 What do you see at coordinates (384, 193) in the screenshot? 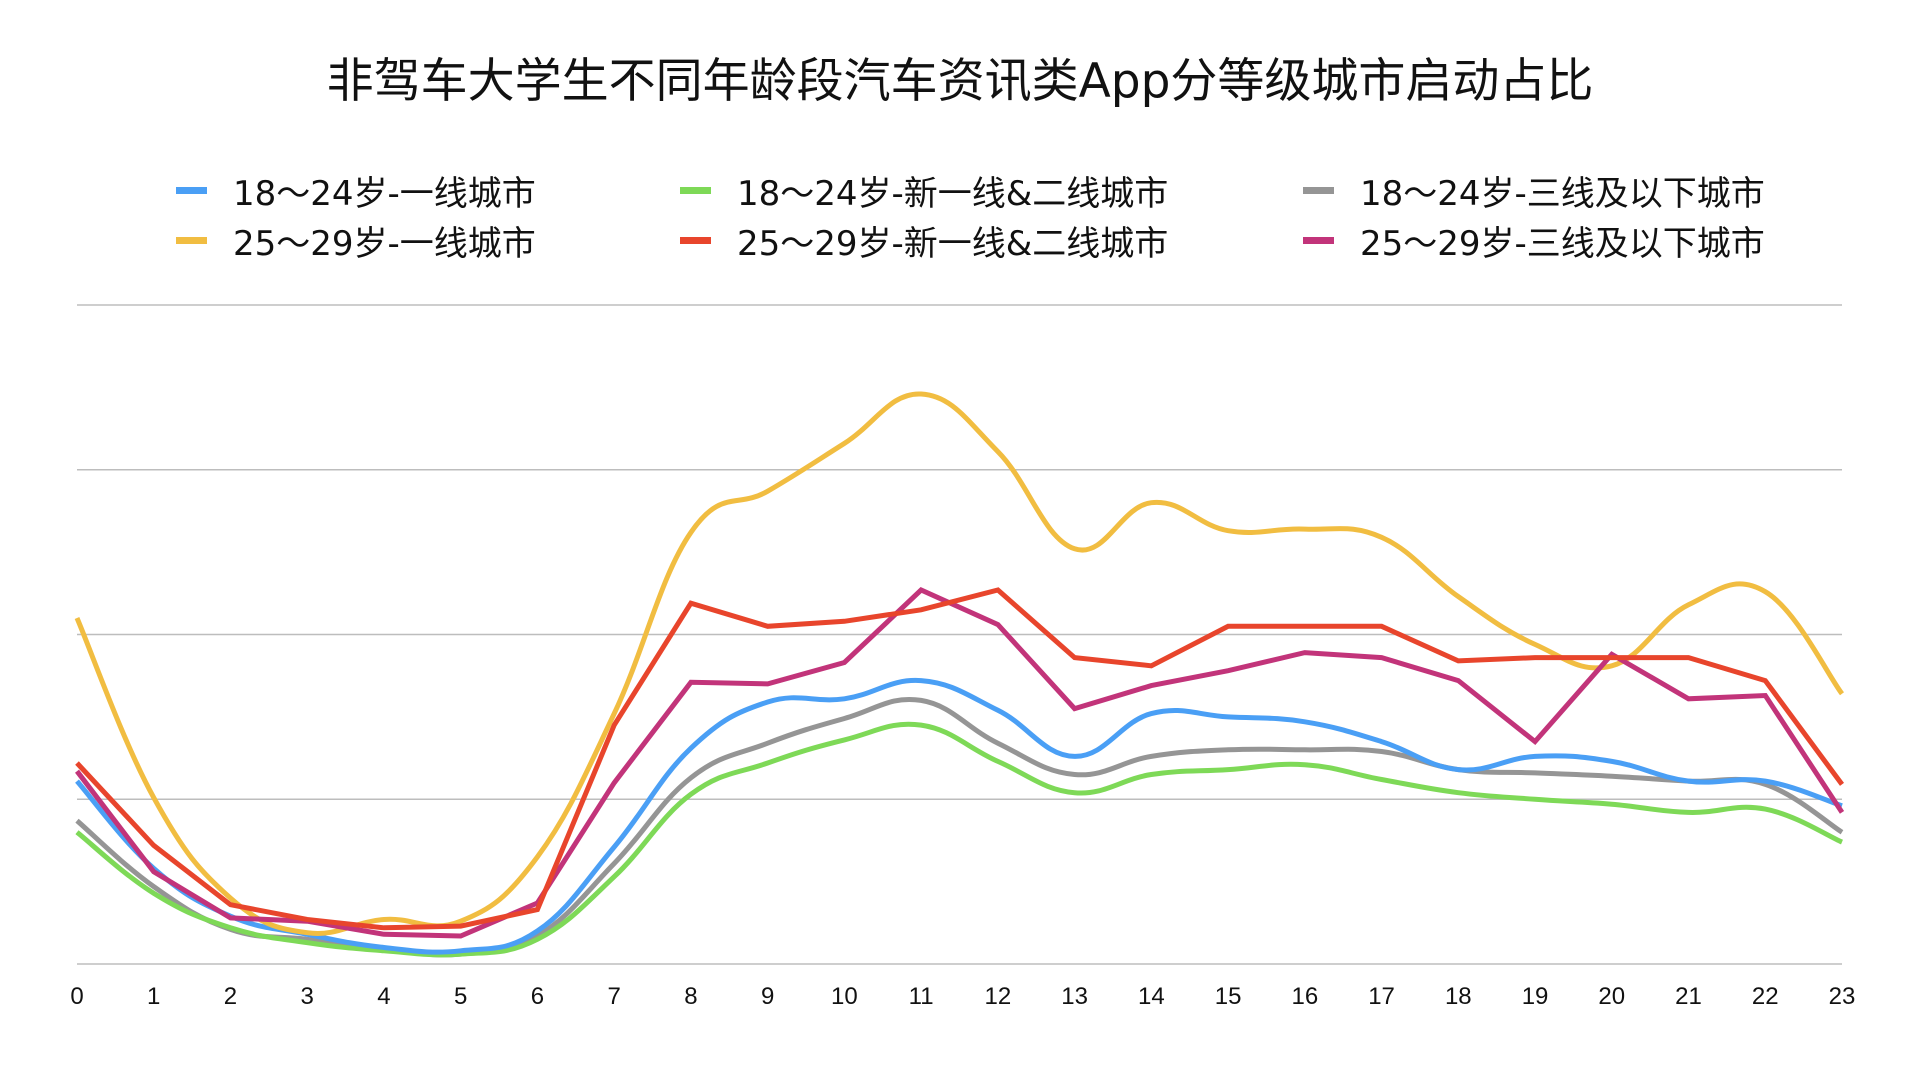
I see `legend-label: 18～24岁-一线城市` at bounding box center [384, 193].